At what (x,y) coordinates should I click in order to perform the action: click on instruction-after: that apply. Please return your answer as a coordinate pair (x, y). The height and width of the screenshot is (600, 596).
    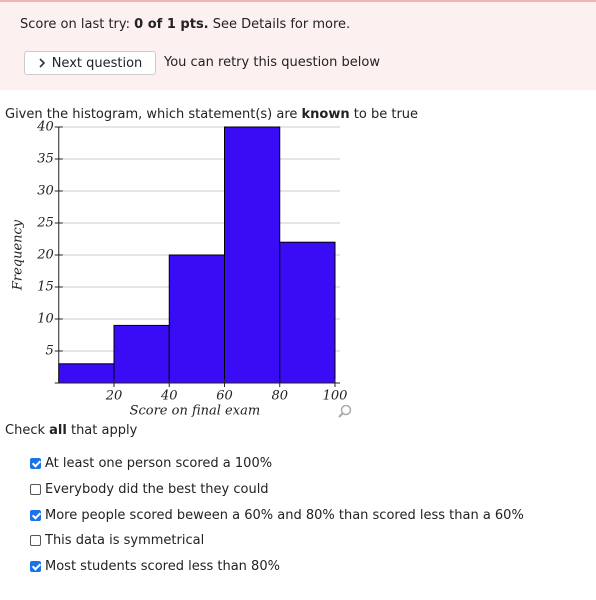
    Looking at the image, I should click on (104, 430).